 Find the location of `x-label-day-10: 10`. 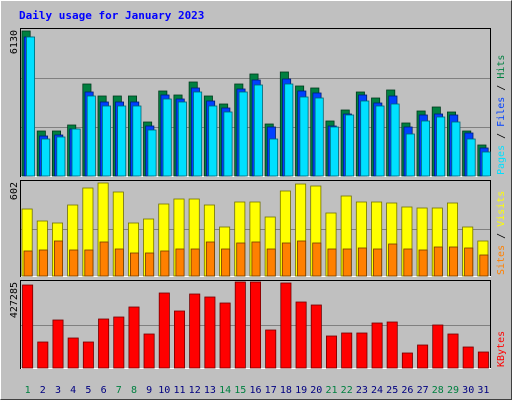

x-label-day-10: 10 is located at coordinates (164, 390).